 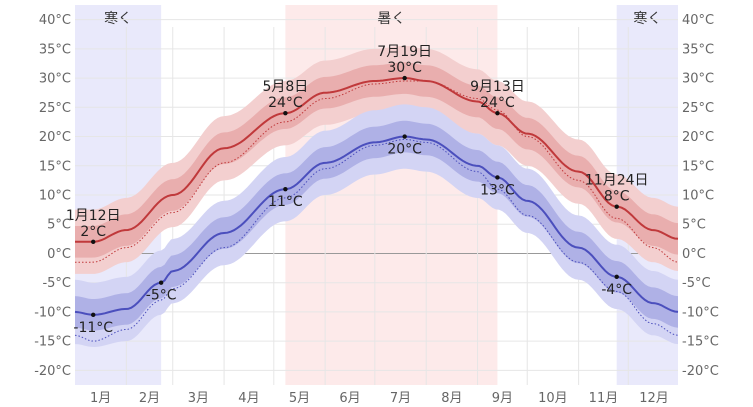 I want to click on y-tick-left: -20°C, so click(x=52, y=371).